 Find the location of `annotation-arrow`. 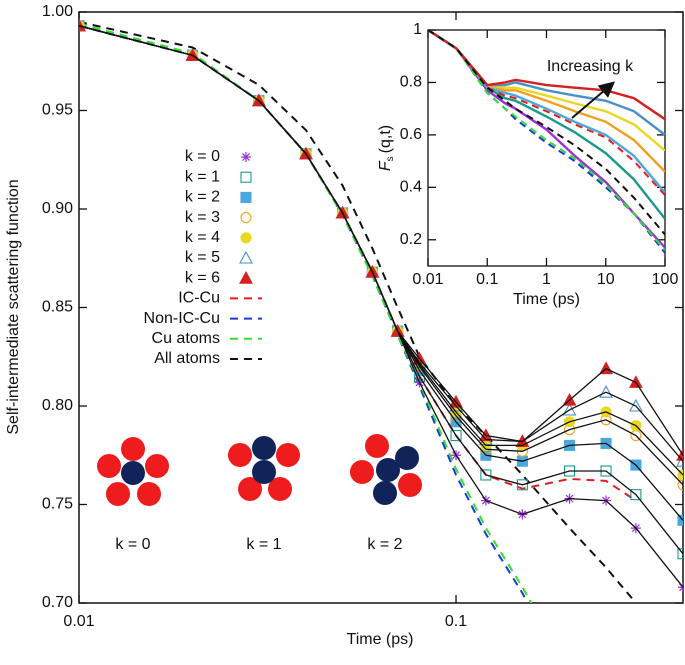

annotation-arrow is located at coordinates (593, 100).